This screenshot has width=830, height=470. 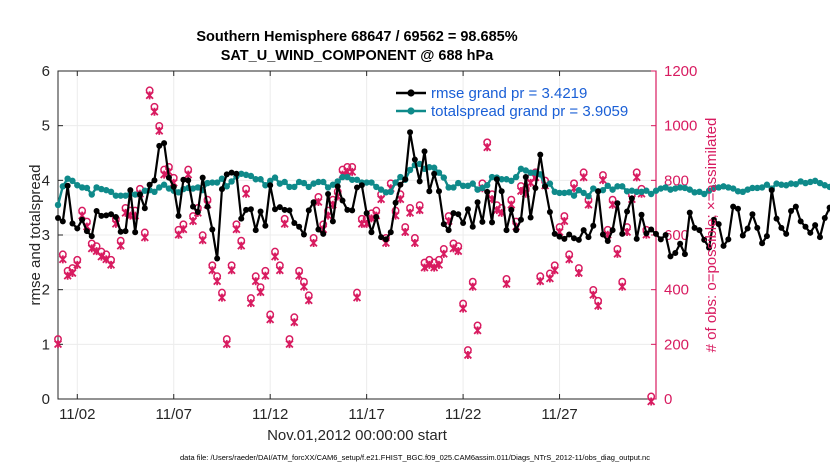 I want to click on legend-item-rmse: rmse grand pr = 3.4219, so click(x=491, y=93).